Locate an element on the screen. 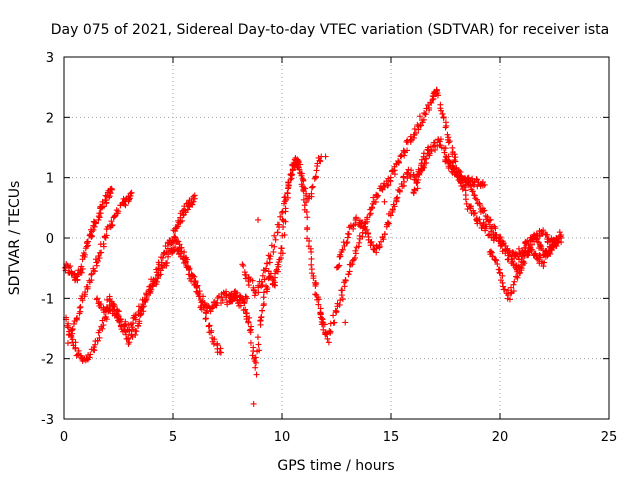 The image size is (640, 480). x-tick-label: 15 is located at coordinates (391, 437).